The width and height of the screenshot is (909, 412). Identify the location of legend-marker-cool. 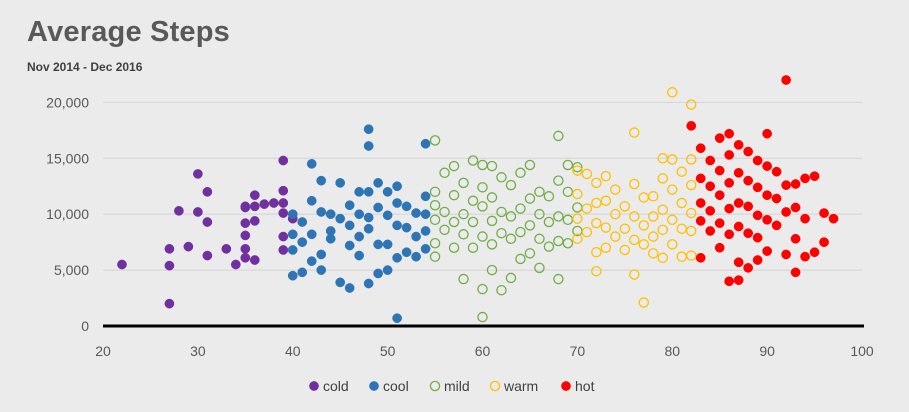
(374, 386).